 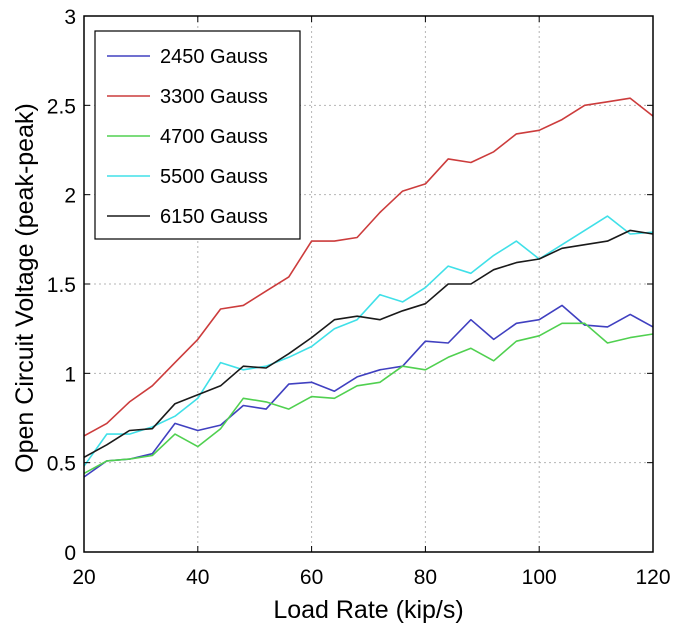 I want to click on legend-entry-label: 2450 Gauss, so click(x=214, y=57).